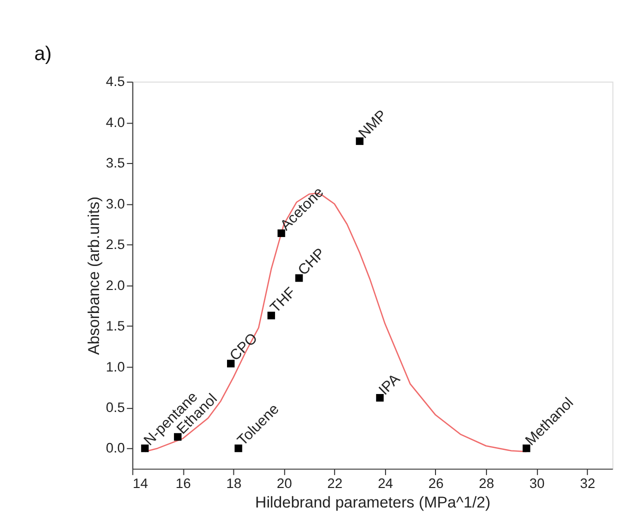  What do you see at coordinates (335, 483) in the screenshot?
I see `x-tick-label: 22` at bounding box center [335, 483].